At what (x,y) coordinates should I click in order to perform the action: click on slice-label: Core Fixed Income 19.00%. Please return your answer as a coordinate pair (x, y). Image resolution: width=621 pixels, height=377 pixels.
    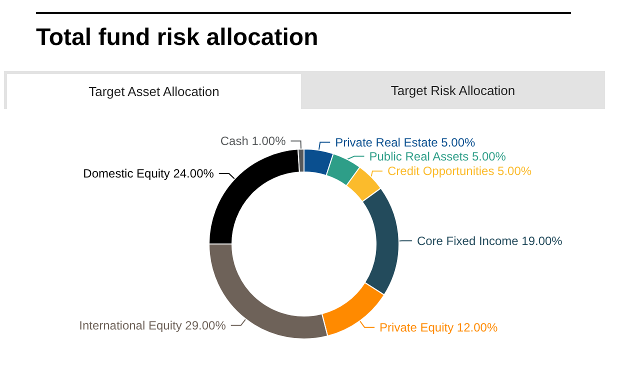
    Looking at the image, I should click on (489, 241).